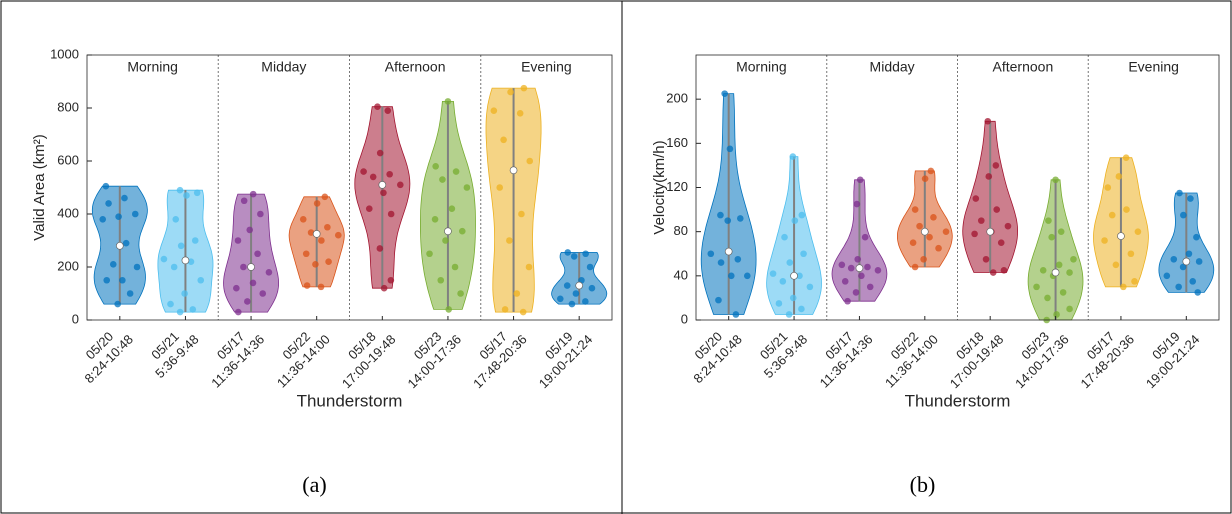 The height and width of the screenshot is (514, 1232). Describe the element at coordinates (923, 484) in the screenshot. I see `panel-label: (b)` at that location.